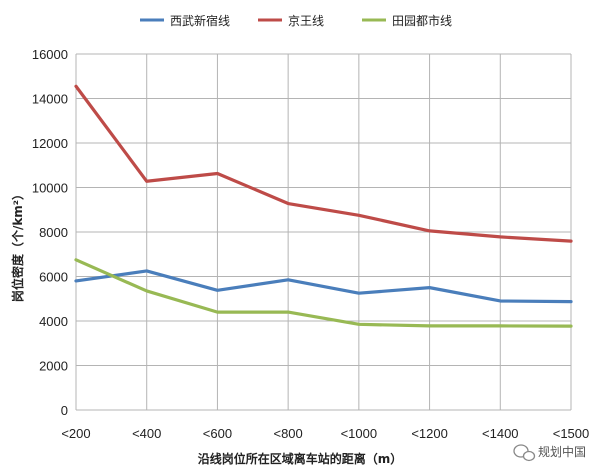 The image size is (610, 469). I want to click on x-tick-label: <1200, so click(429, 433).